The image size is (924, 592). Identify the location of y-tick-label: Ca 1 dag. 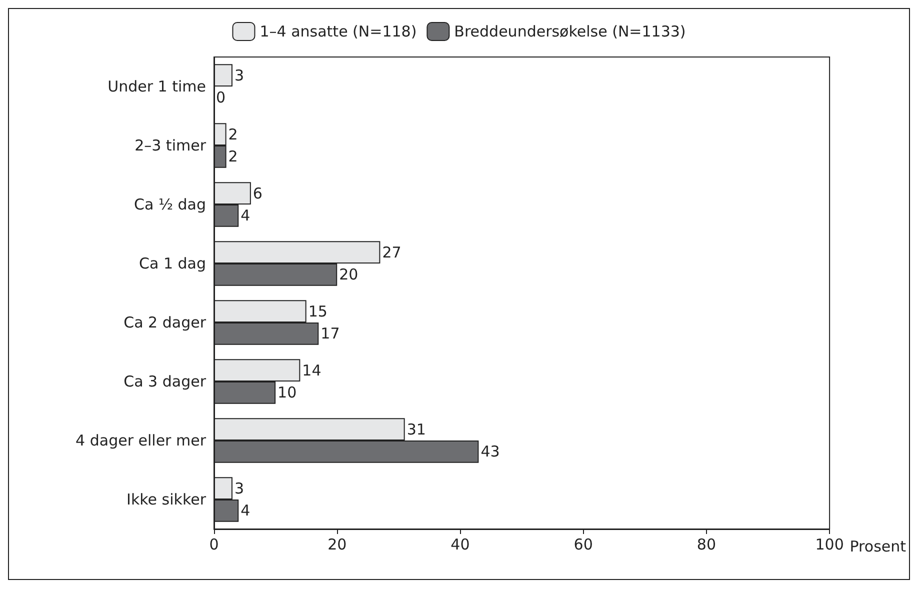
(172, 263).